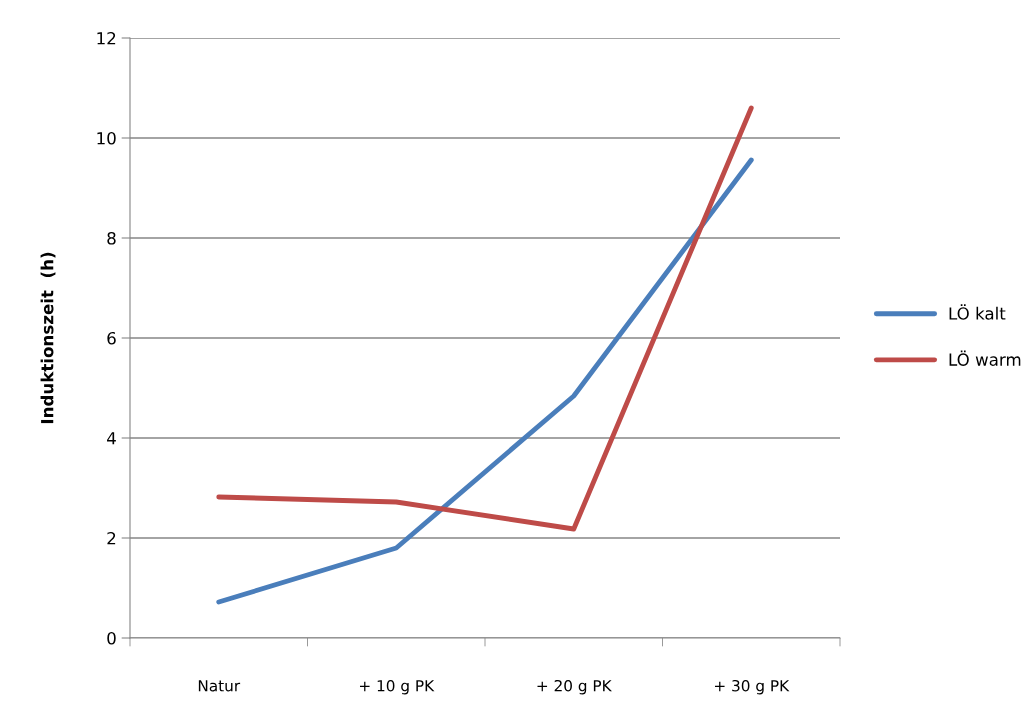  Describe the element at coordinates (48, 338) in the screenshot. I see `y-axis-title: Induktionszeit (h)` at that location.